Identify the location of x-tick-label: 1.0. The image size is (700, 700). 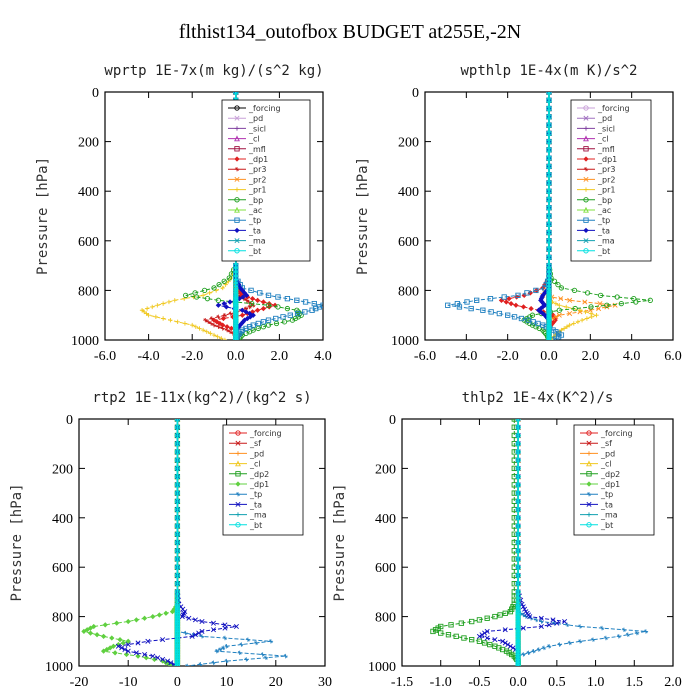
(596, 682).